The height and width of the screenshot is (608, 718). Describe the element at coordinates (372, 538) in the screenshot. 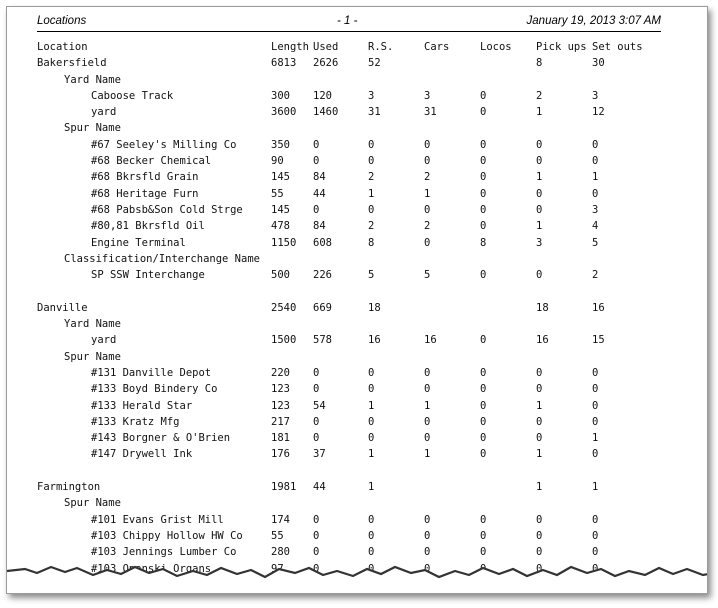

I see `track-row: #103 Chippy Hollow HW Co 55 0 0 0 0 0 0` at that location.